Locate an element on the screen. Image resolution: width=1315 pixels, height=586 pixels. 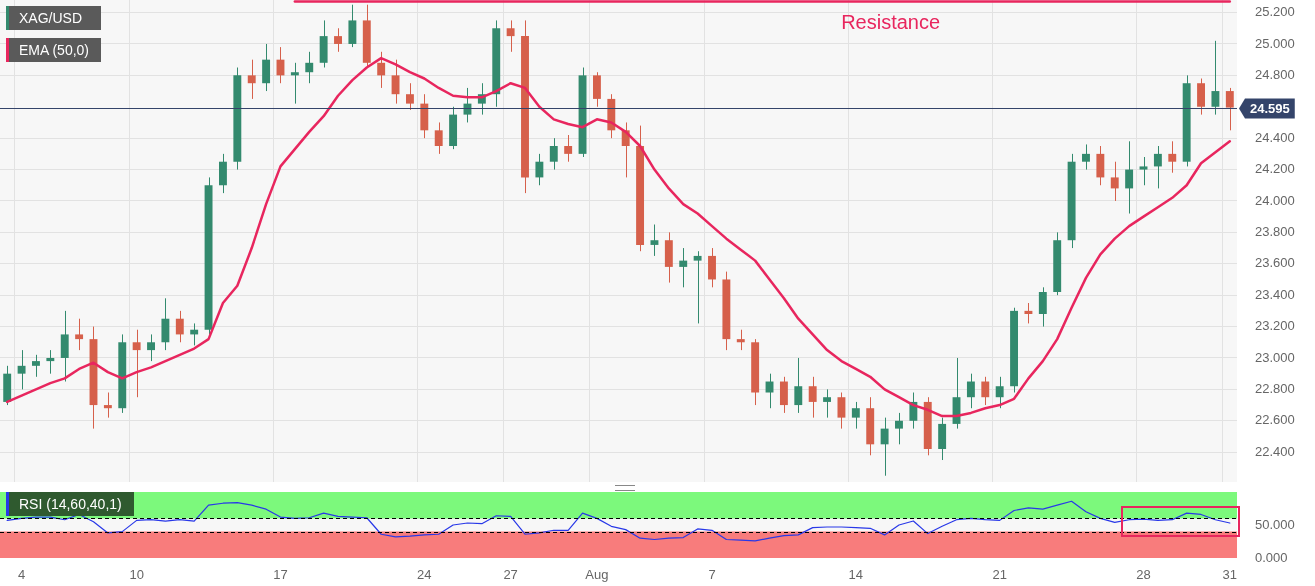
x-tick-label: Aug is located at coordinates (597, 575).